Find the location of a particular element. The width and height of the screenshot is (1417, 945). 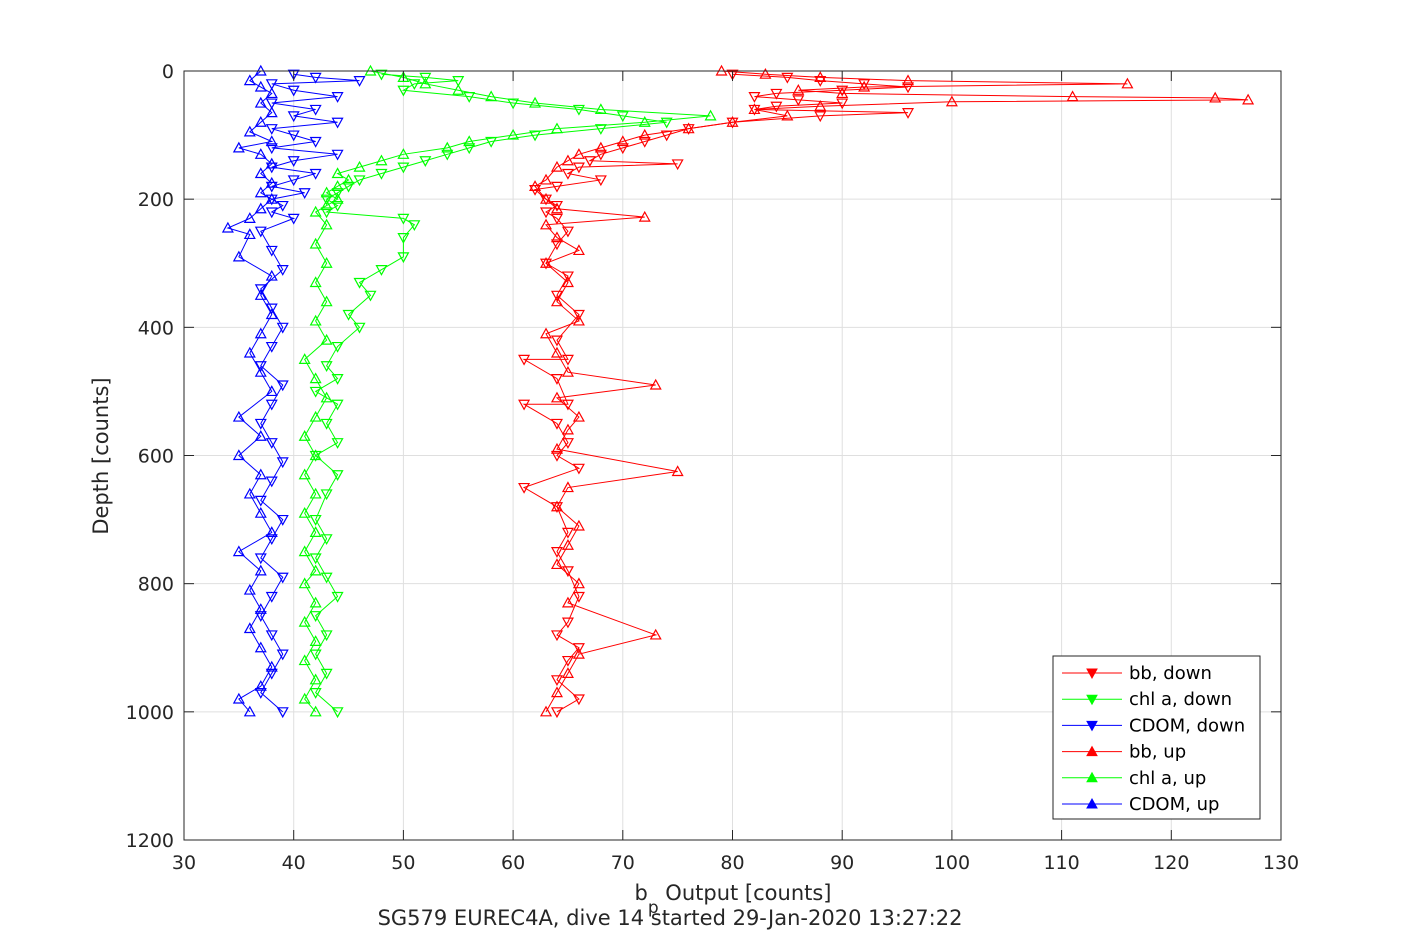

x-tick-label: 120 is located at coordinates (1171, 863).